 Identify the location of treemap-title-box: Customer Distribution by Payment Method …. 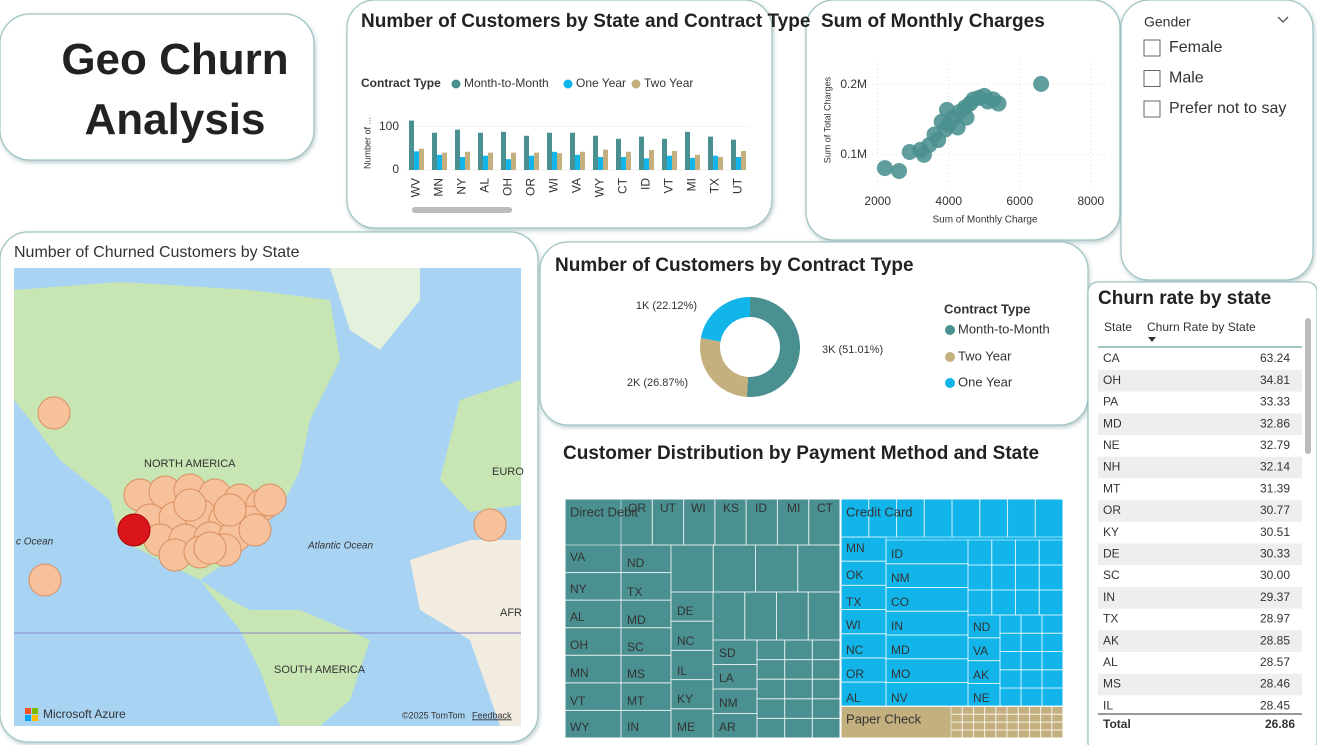
(801, 453).